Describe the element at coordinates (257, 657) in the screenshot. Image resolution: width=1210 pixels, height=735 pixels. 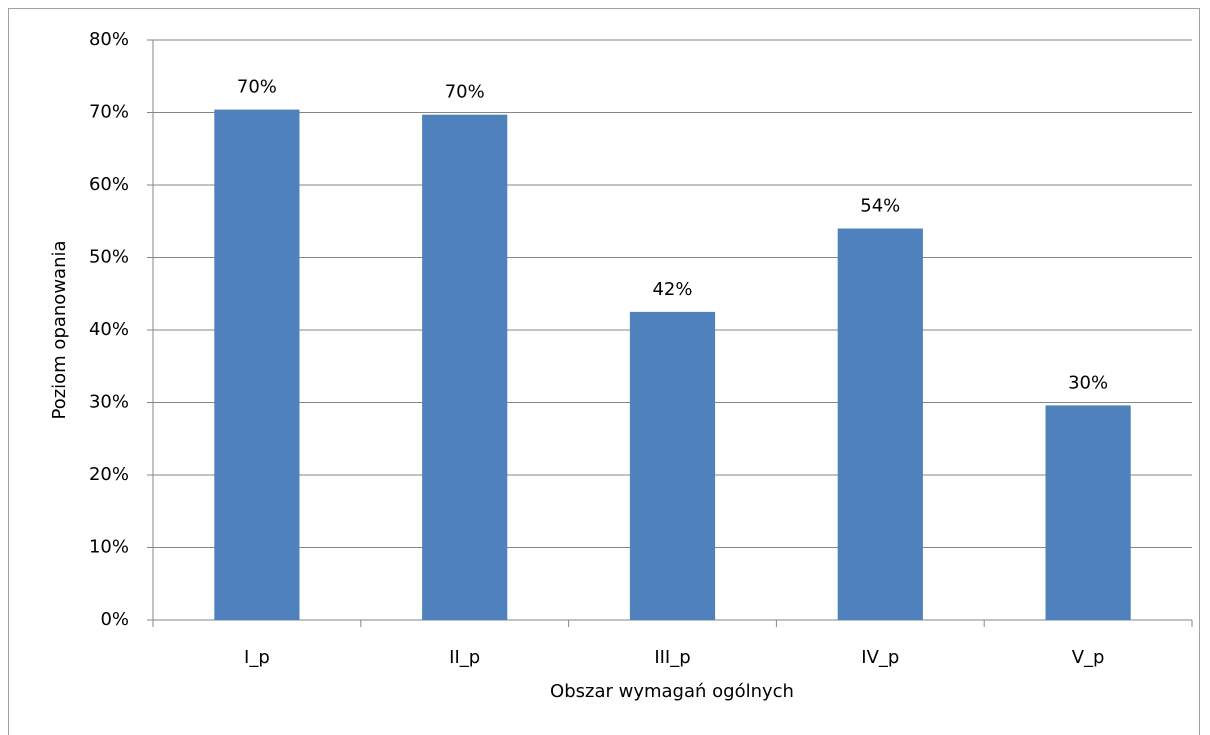
I see `x-tick-label: I_p` at that location.